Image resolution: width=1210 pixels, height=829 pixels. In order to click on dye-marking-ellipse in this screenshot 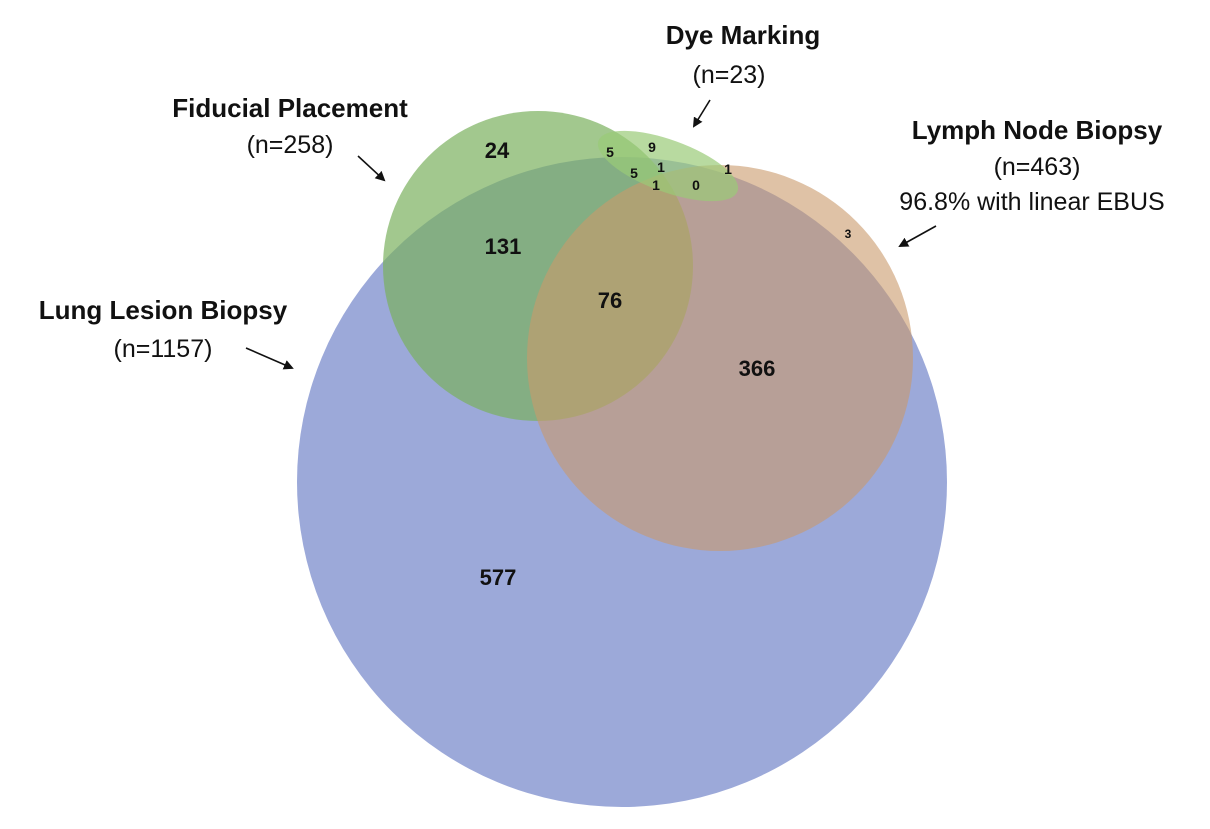, I will do `click(668, 166)`.